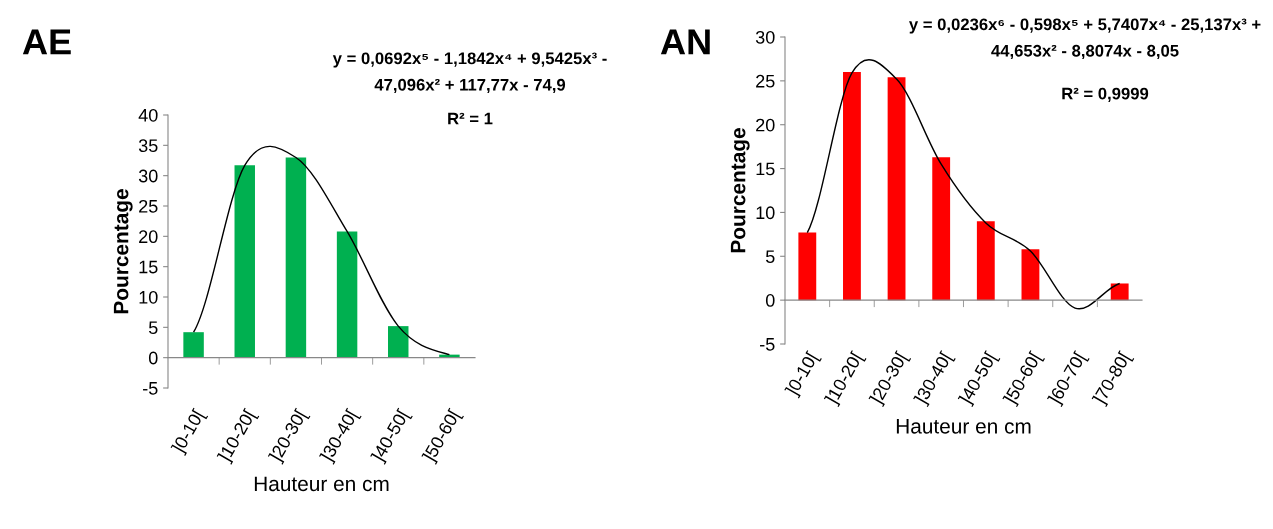 The height and width of the screenshot is (529, 1273). I want to click on annotation: y = 0,0236x⁶ - 0,598x⁵ + 5,7407x⁴ - 25,137x³ + 44,653x² - 8,8074x - 8,05, so click(1085, 39).